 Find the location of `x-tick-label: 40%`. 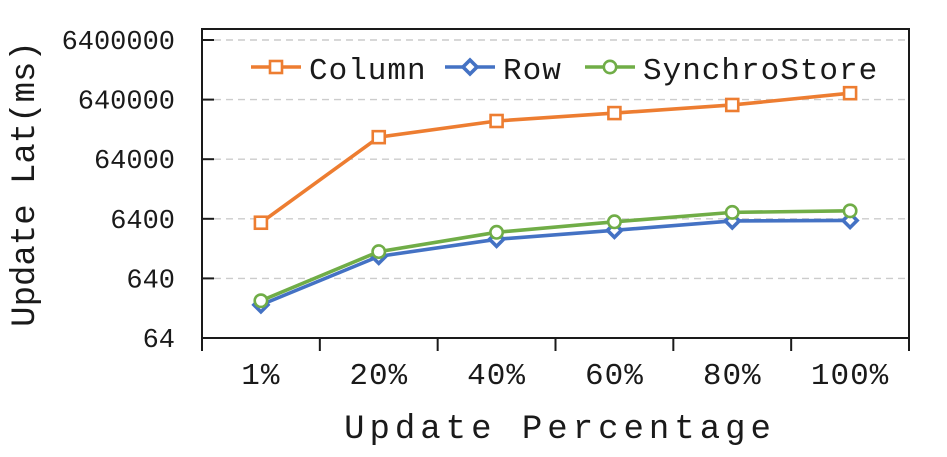

x-tick-label: 40% is located at coordinates (496, 376).